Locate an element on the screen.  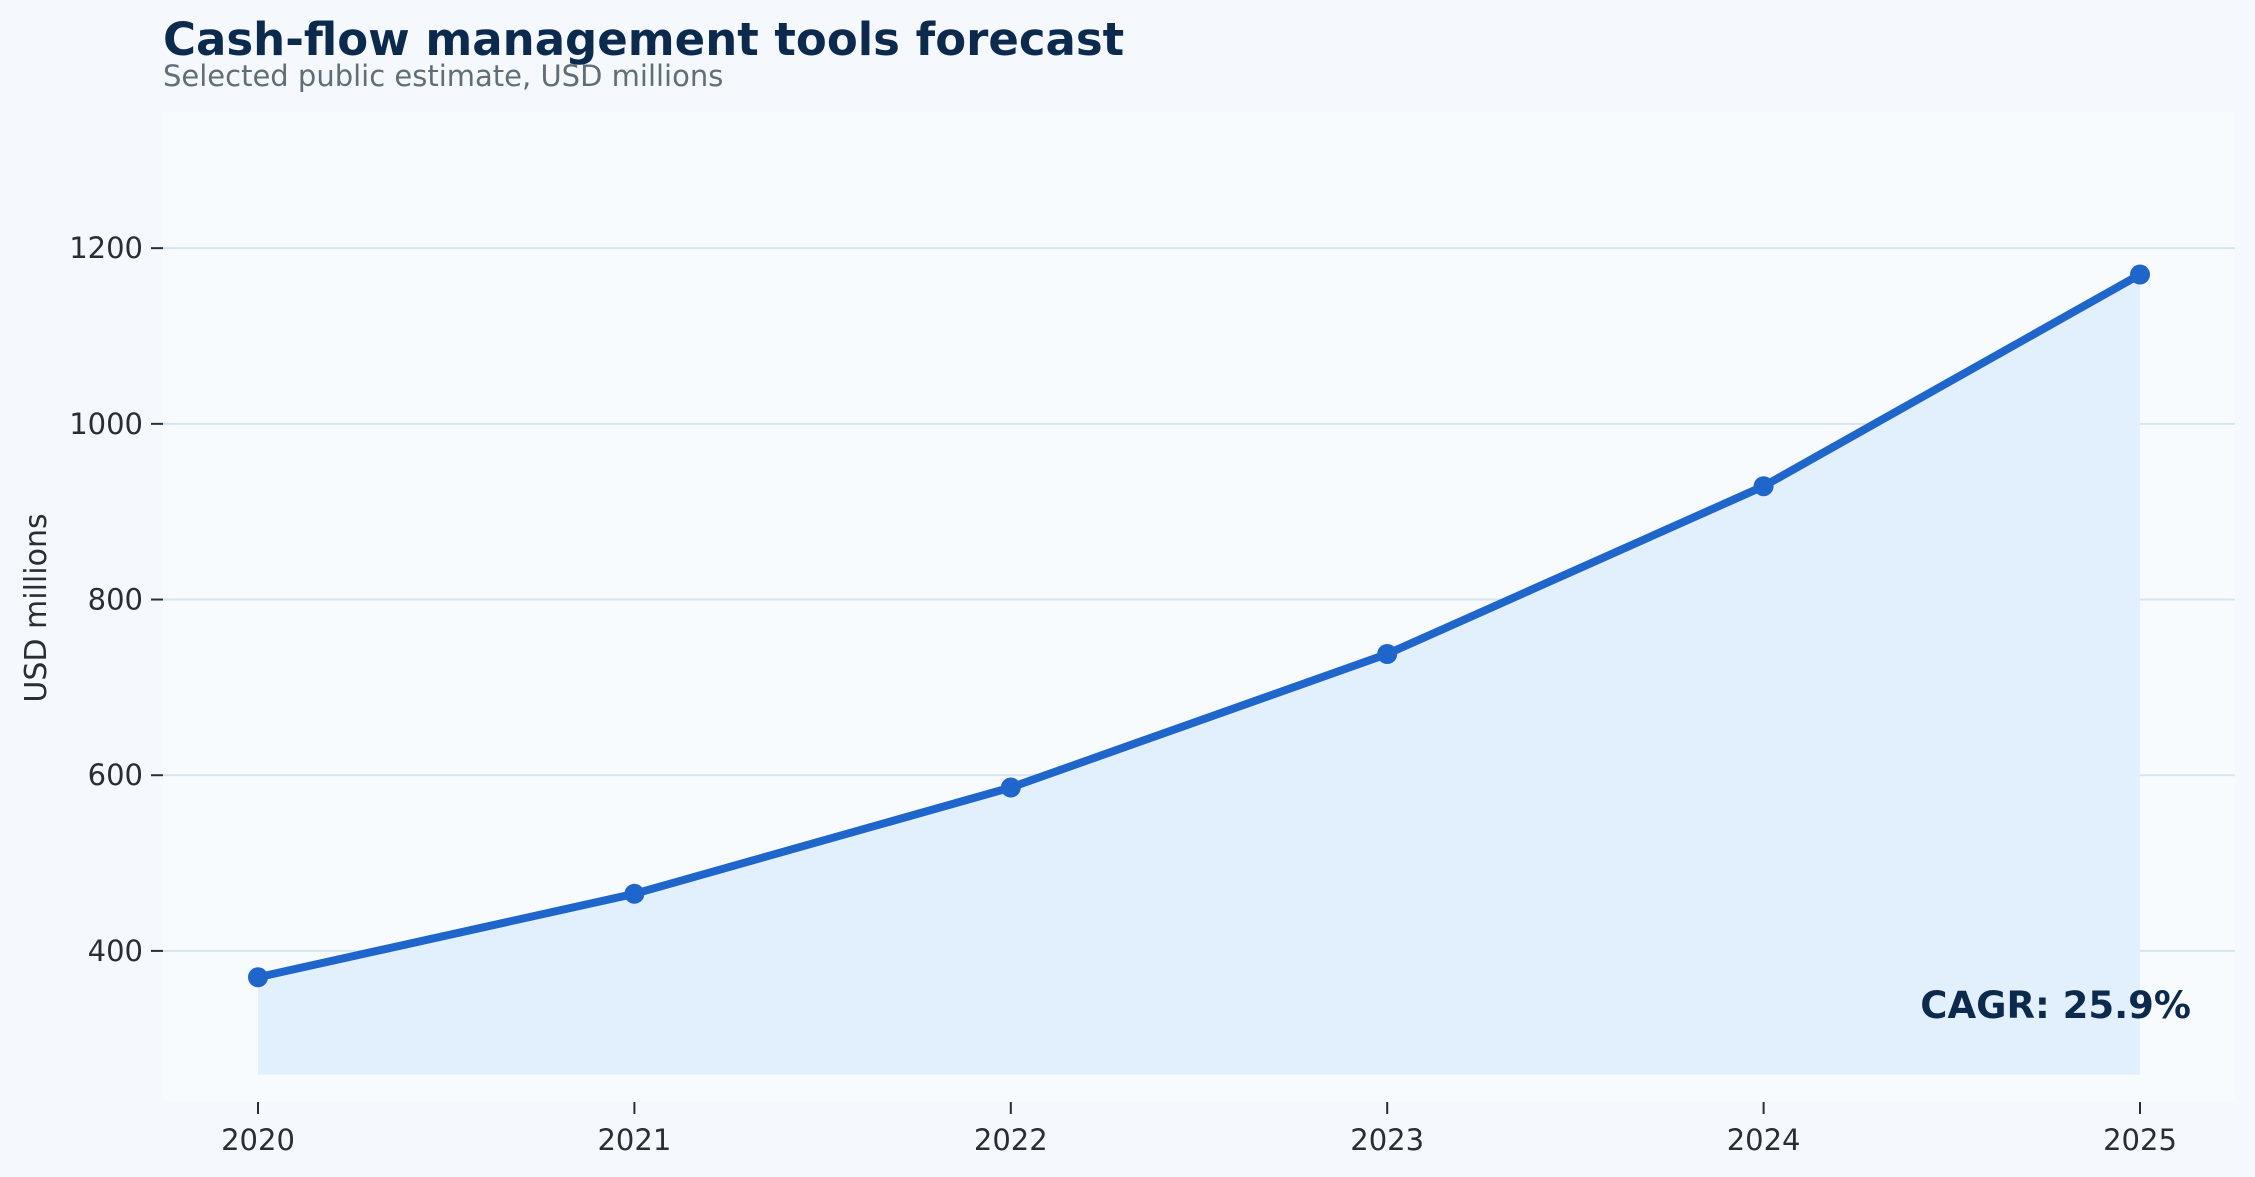
data-point-2020 is located at coordinates (258, 977).